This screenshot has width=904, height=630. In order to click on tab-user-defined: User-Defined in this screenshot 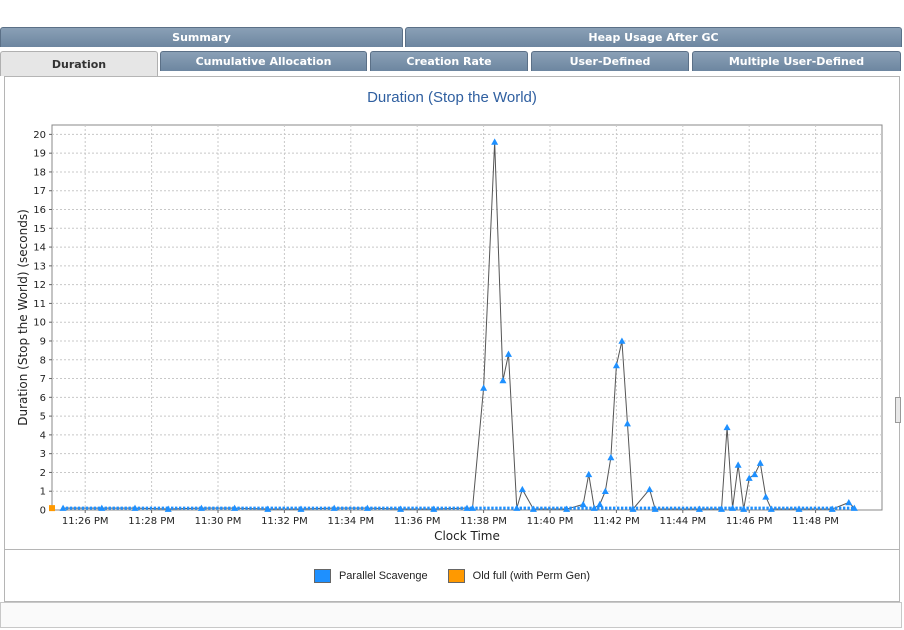, I will do `click(610, 61)`.